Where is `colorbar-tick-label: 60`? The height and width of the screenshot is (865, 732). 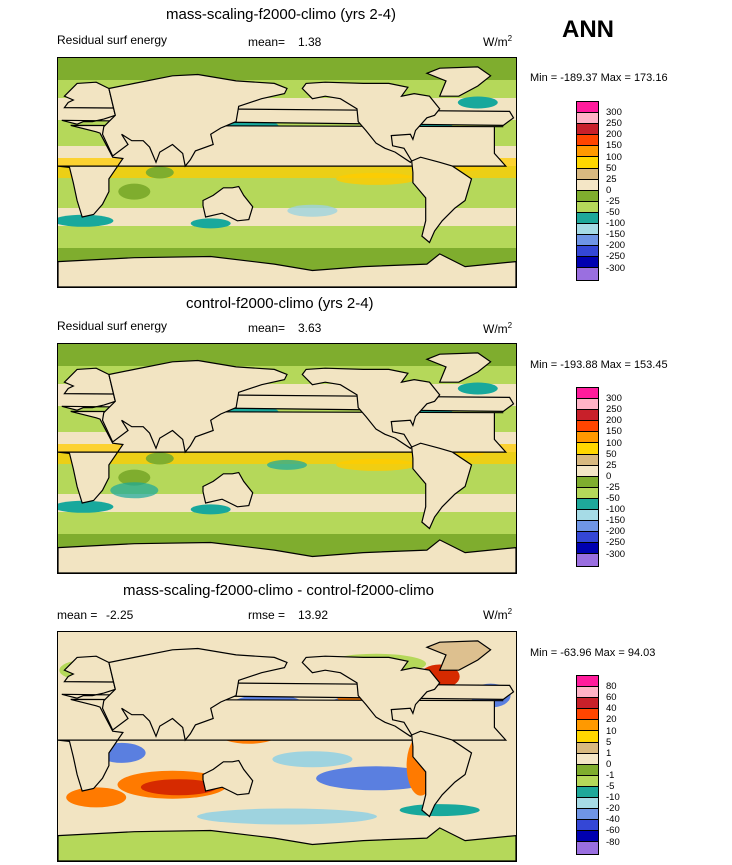
colorbar-tick-label: 60 is located at coordinates (611, 698).